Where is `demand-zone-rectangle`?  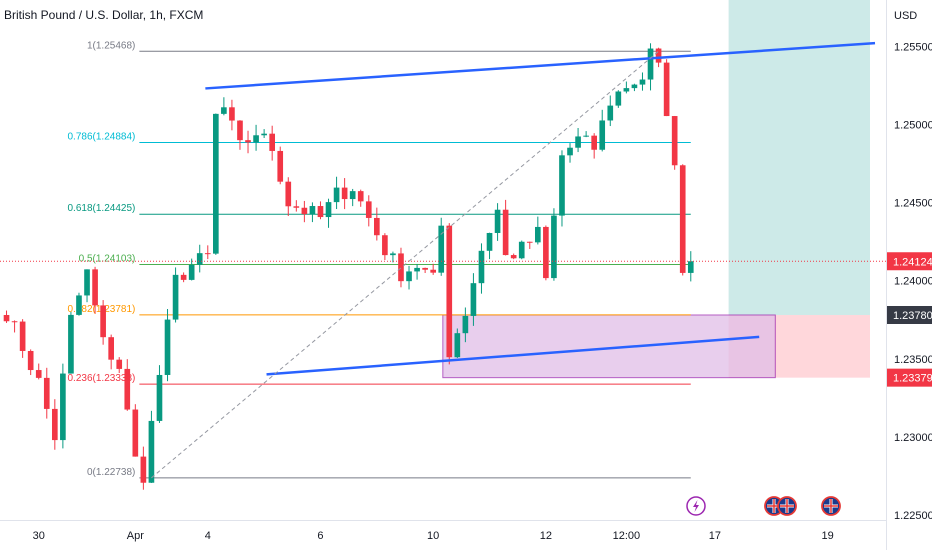
demand-zone-rectangle is located at coordinates (609, 346).